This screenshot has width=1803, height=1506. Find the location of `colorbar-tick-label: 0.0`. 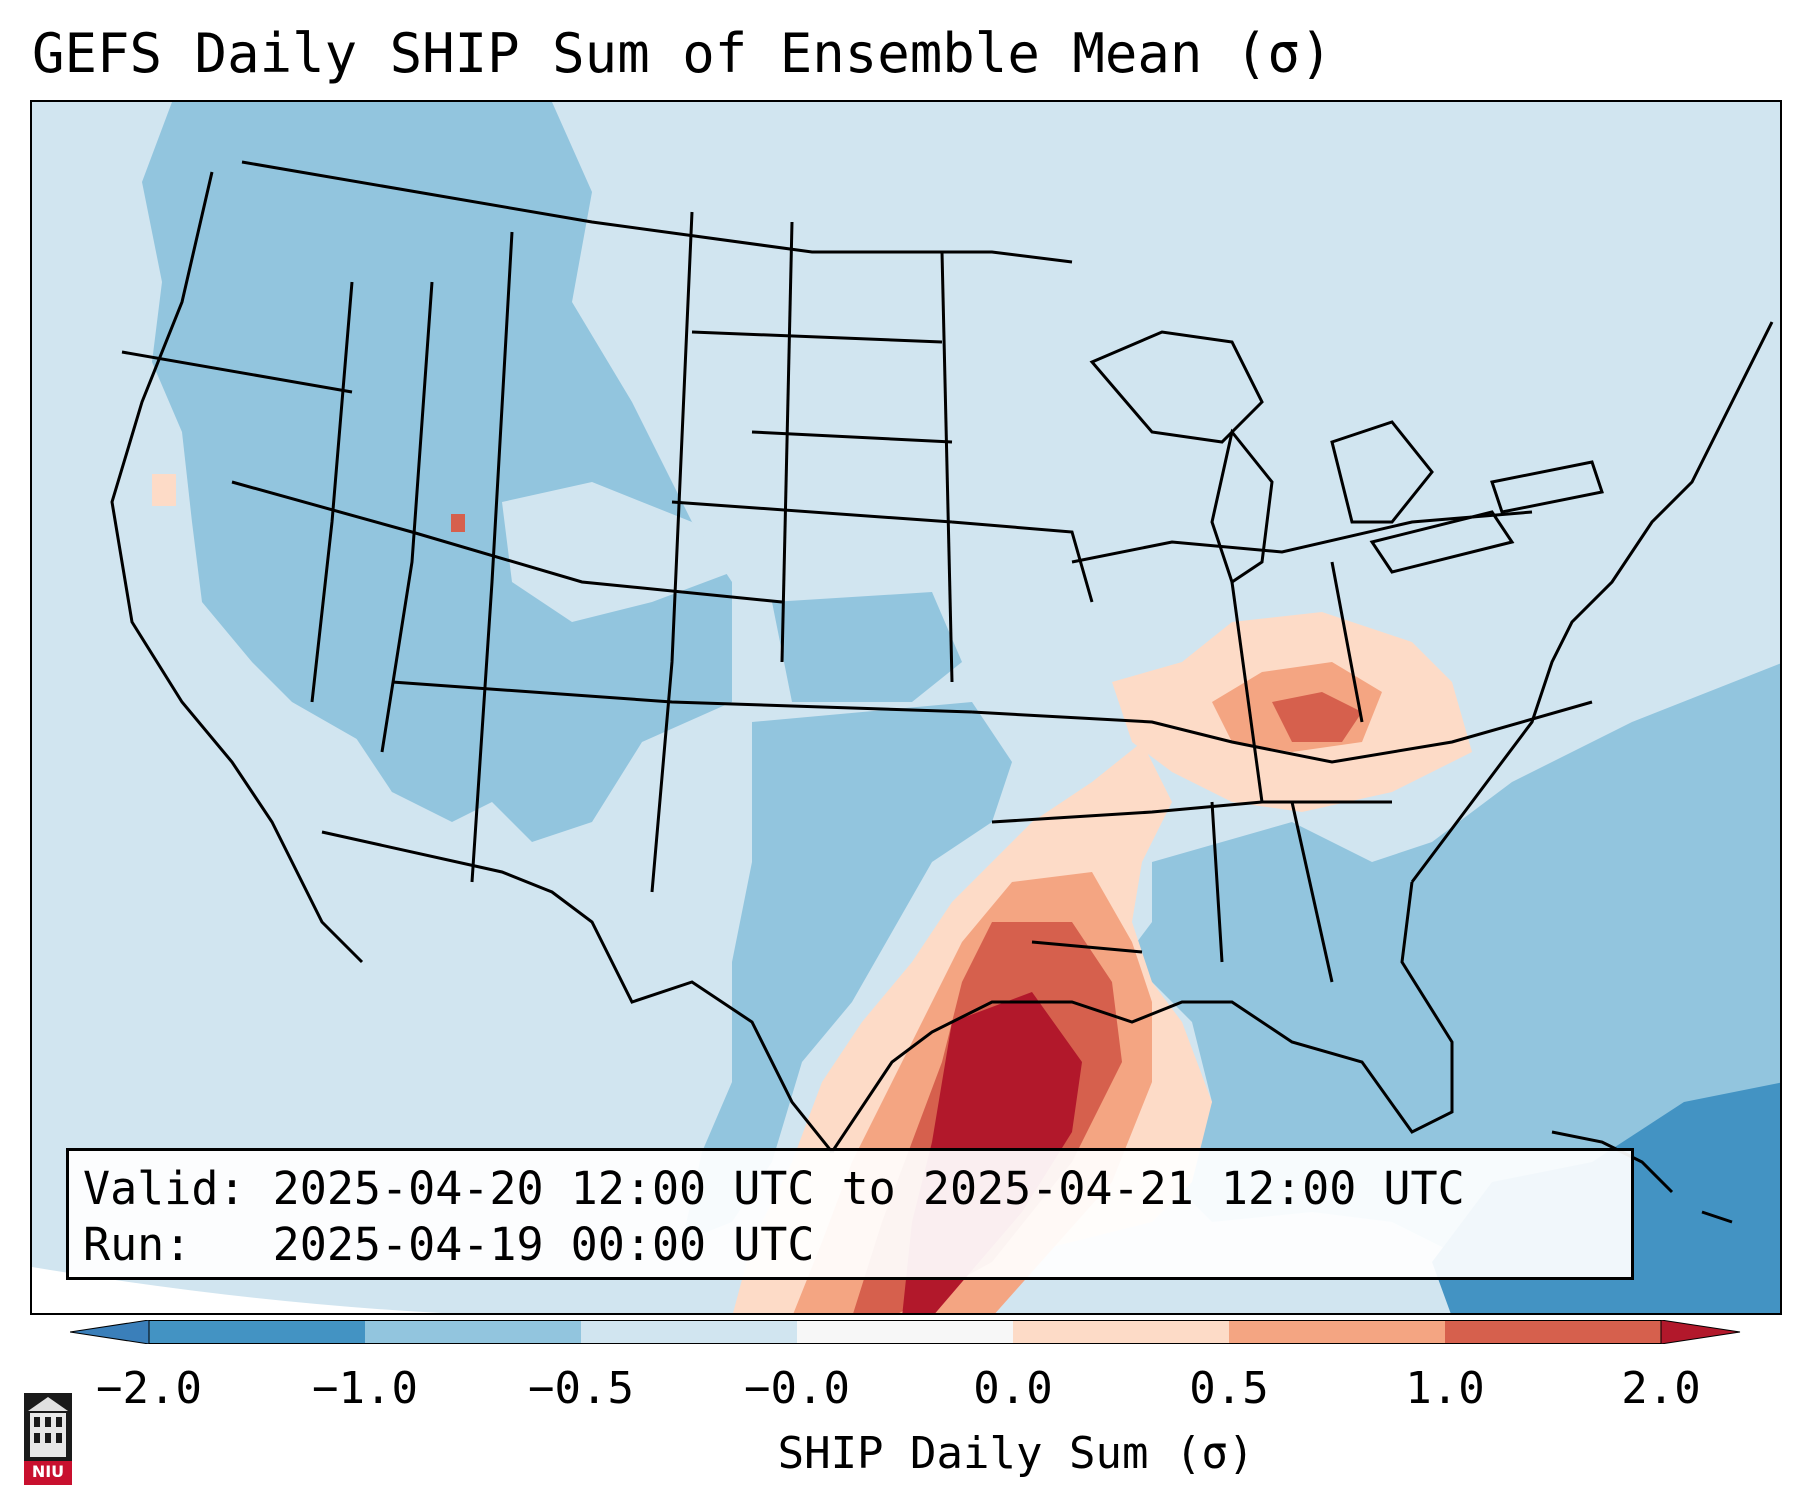

colorbar-tick-label: 0.0 is located at coordinates (1013, 1388).